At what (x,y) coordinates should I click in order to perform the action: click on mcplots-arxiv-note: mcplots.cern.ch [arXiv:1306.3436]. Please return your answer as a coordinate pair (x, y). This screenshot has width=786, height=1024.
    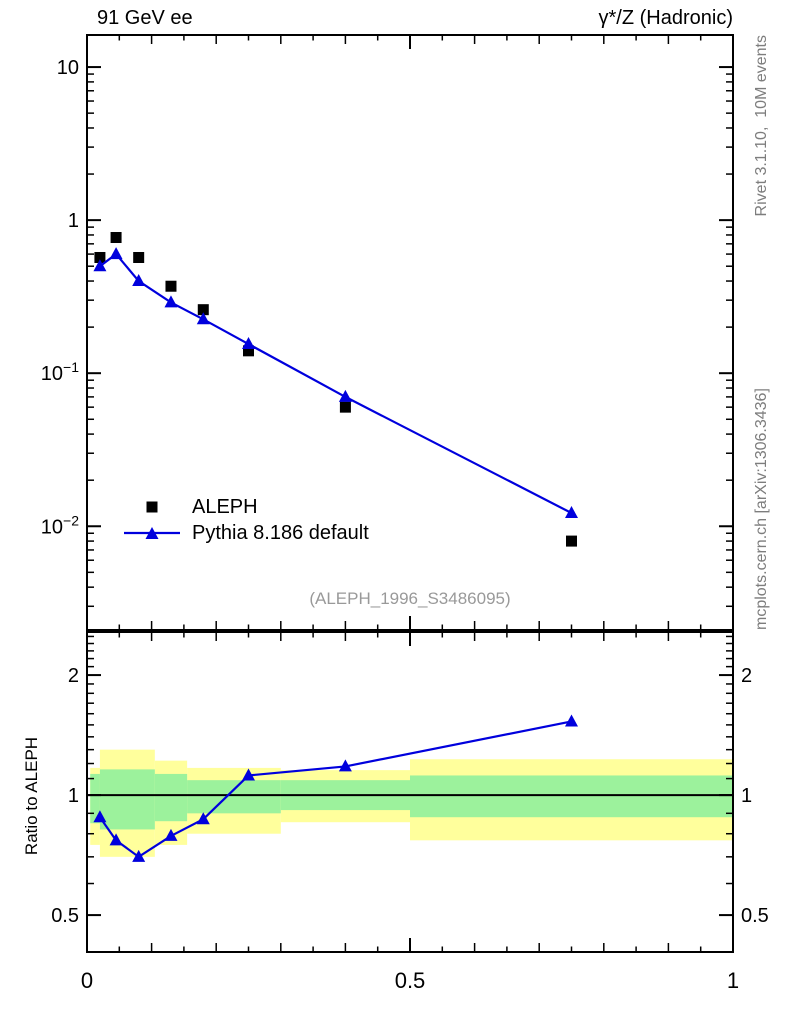
    Looking at the image, I should click on (761, 509).